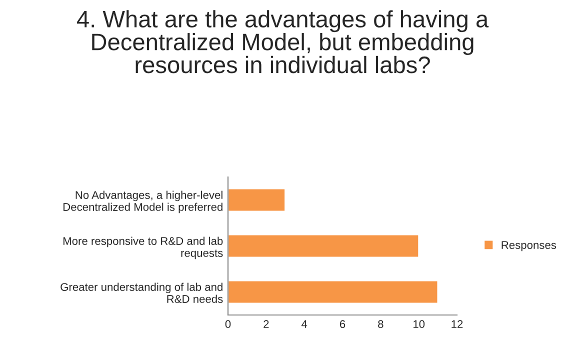  What do you see at coordinates (305, 324) in the screenshot?
I see `x-tick-label: 4` at bounding box center [305, 324].